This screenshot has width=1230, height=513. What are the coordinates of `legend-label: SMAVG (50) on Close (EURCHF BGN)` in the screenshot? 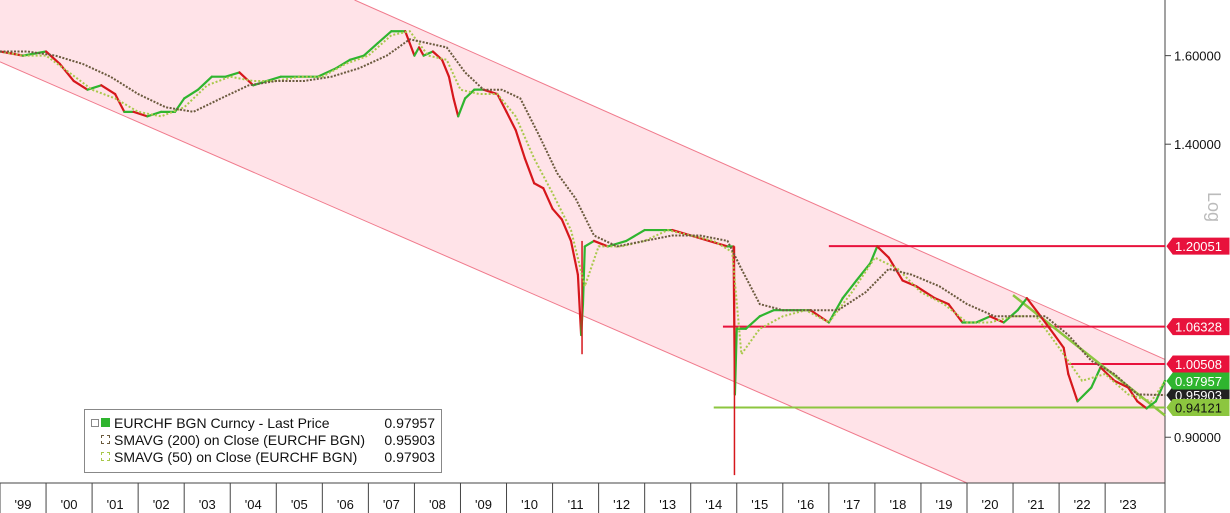 It's located at (236, 456).